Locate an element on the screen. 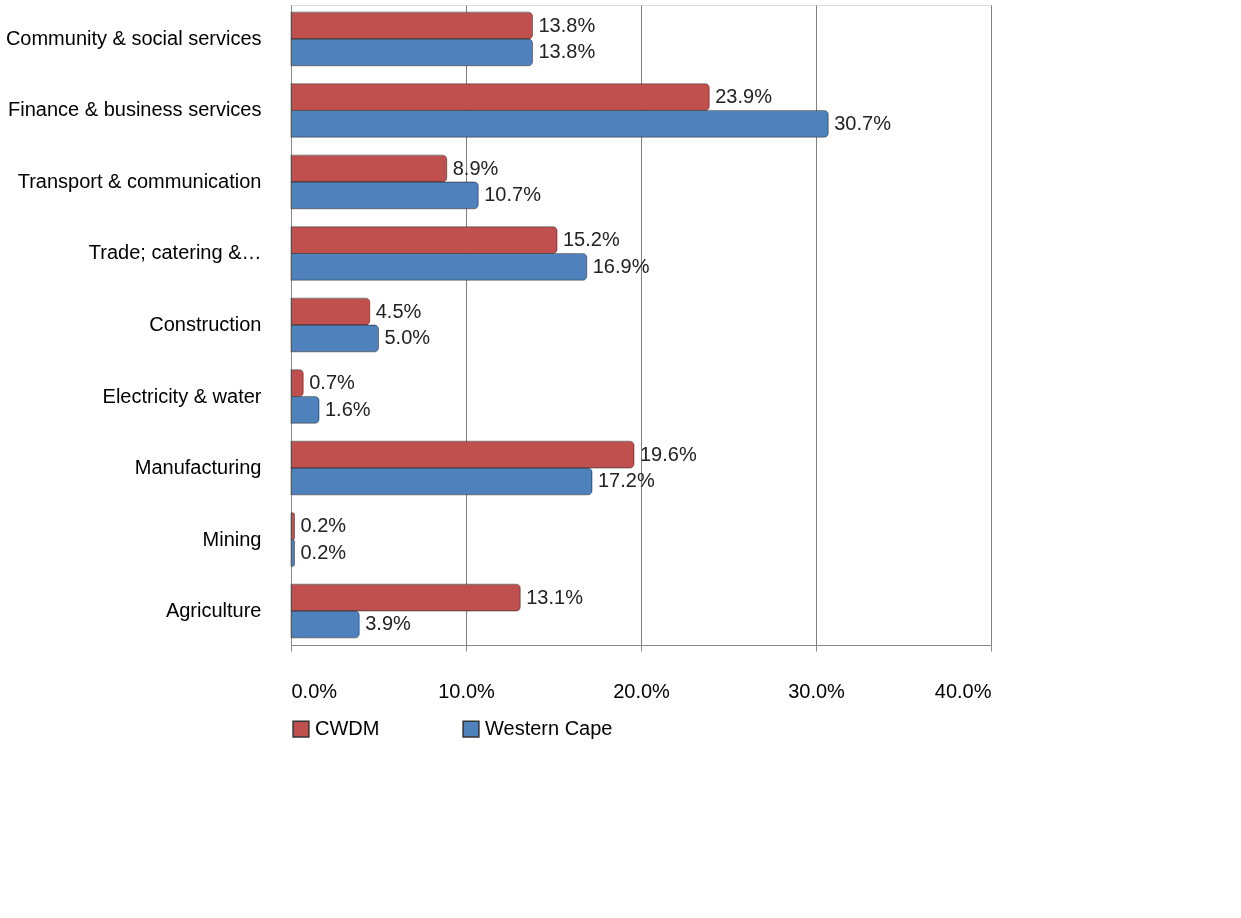 This screenshot has width=1241, height=918. x-tick-label: 40.0% is located at coordinates (963, 690).